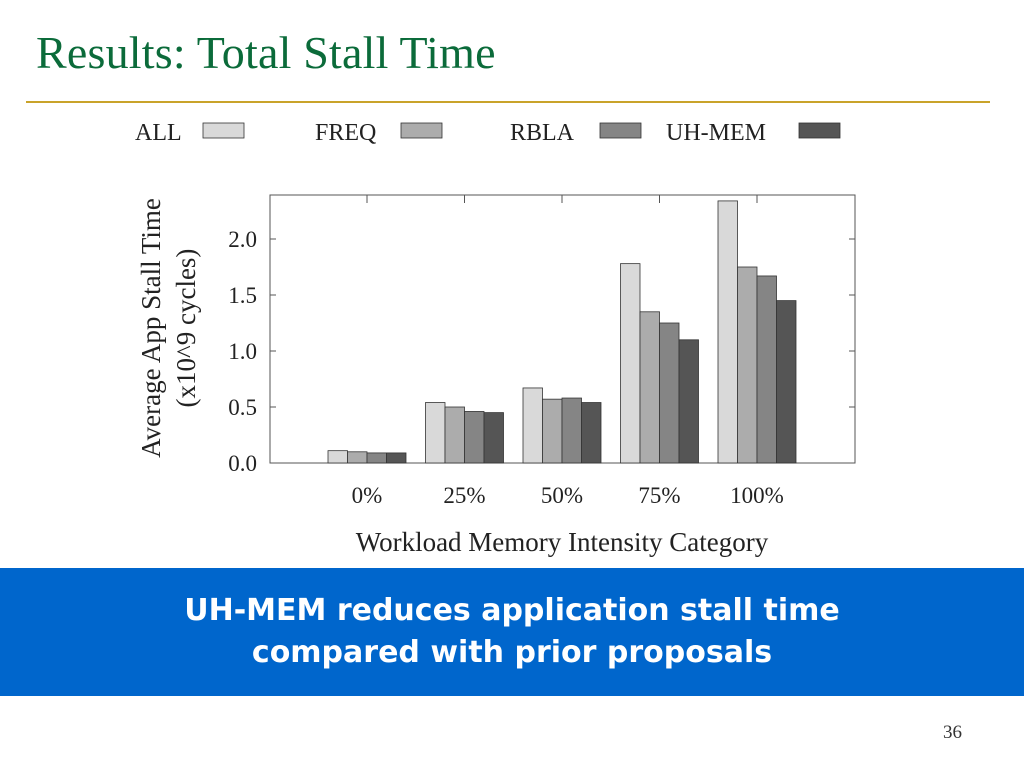 This screenshot has height=768, width=1024. I want to click on legend-label-rbla: RBLA, so click(542, 133).